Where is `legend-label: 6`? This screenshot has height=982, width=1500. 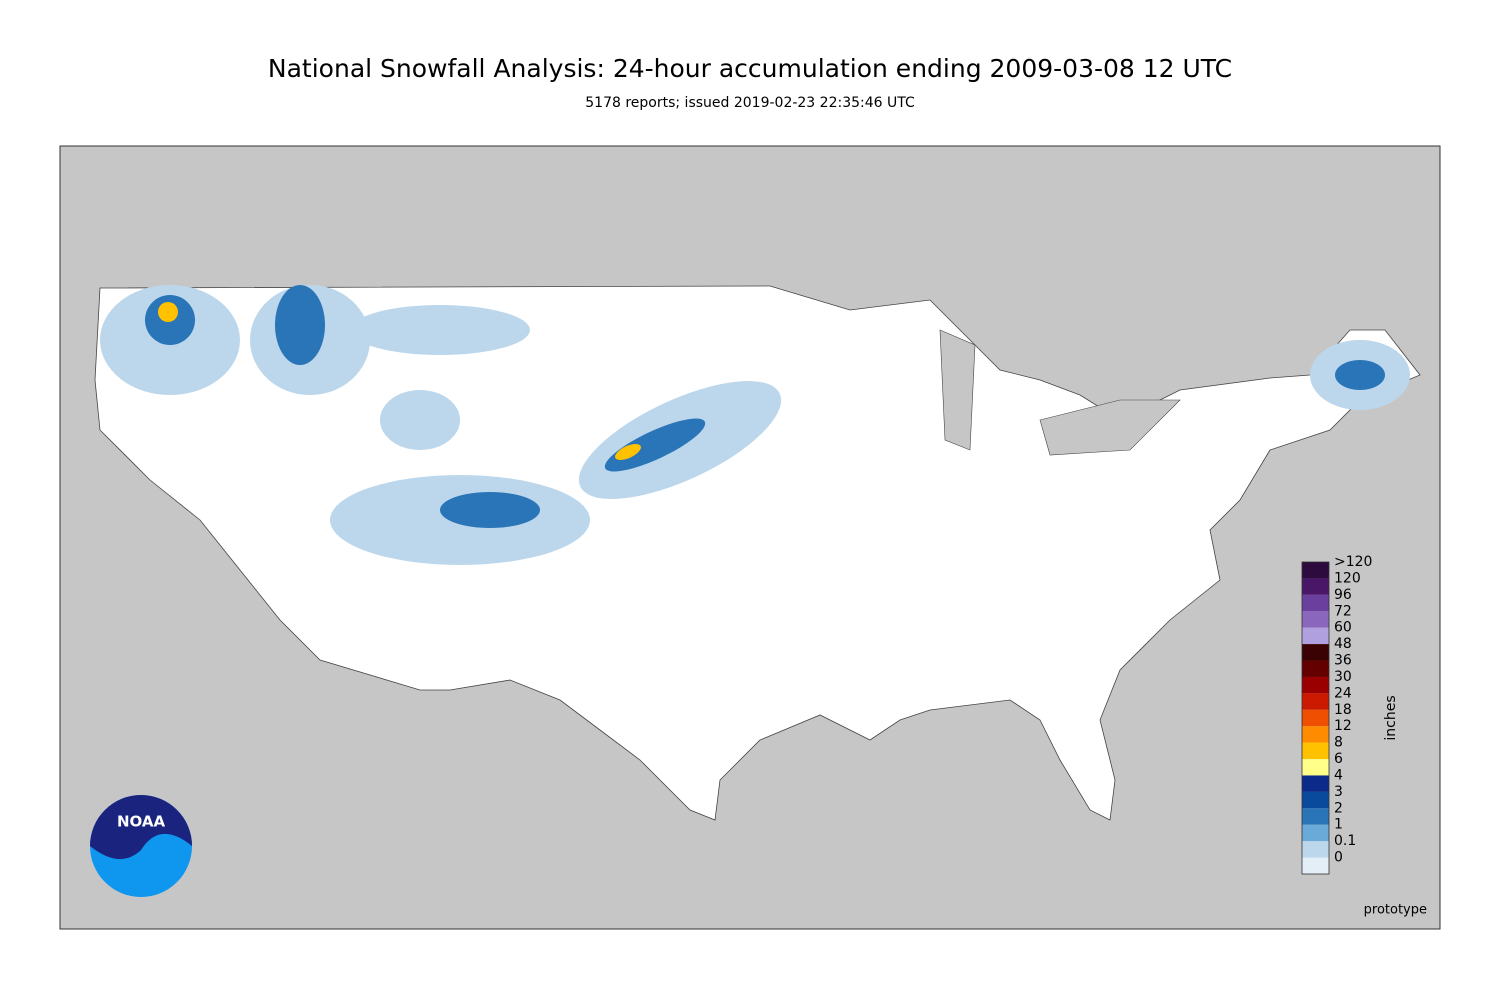 legend-label: 6 is located at coordinates (1338, 759).